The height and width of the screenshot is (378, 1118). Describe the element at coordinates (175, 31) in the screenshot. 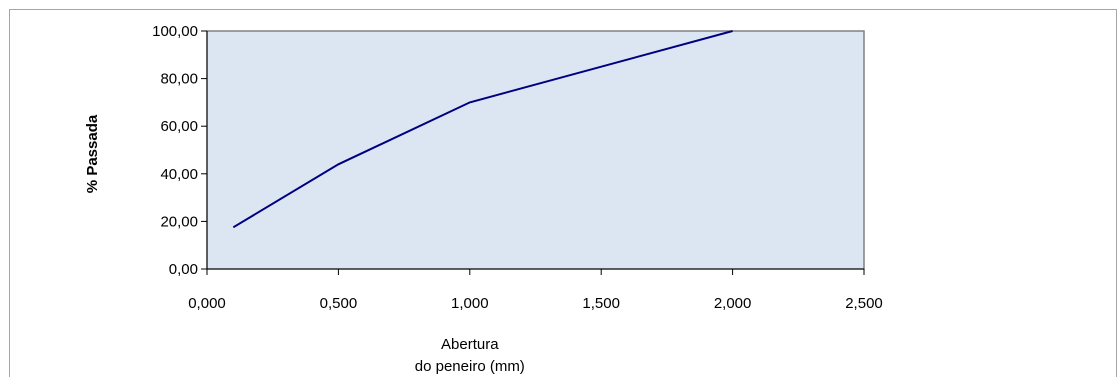

I see `y-tick-label: 100,00` at that location.